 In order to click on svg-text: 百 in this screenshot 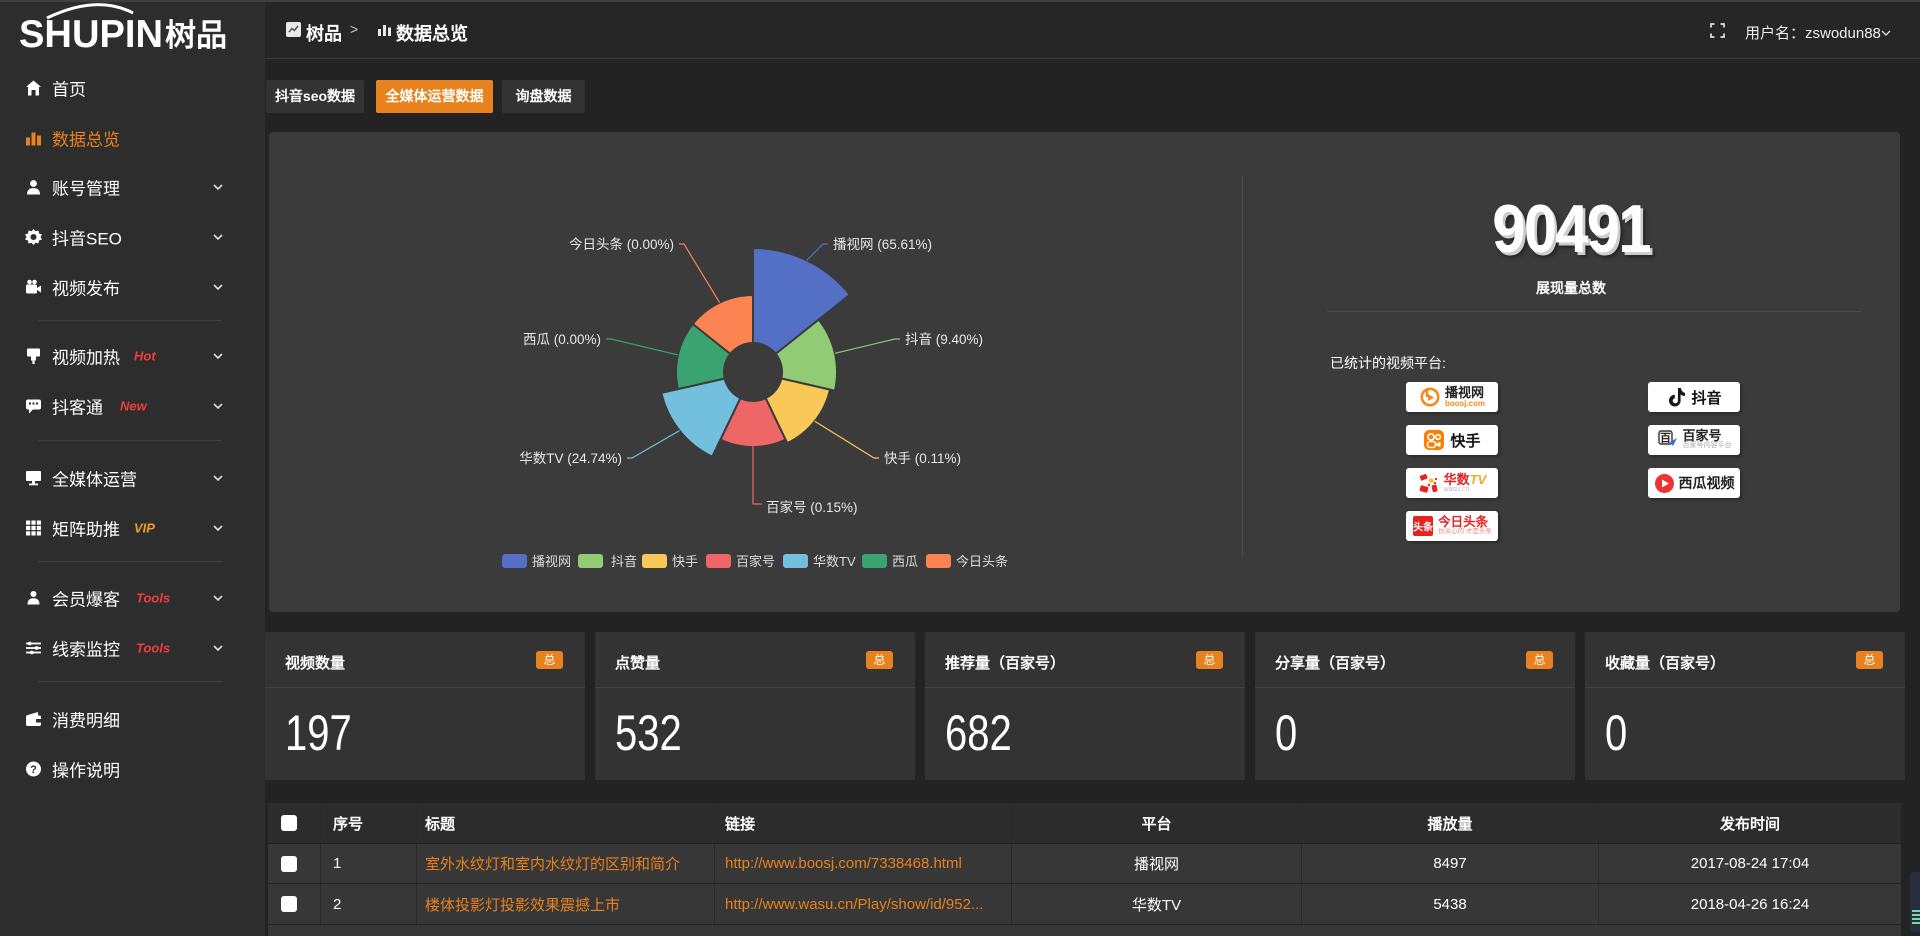, I will do `click(1665, 438)`.